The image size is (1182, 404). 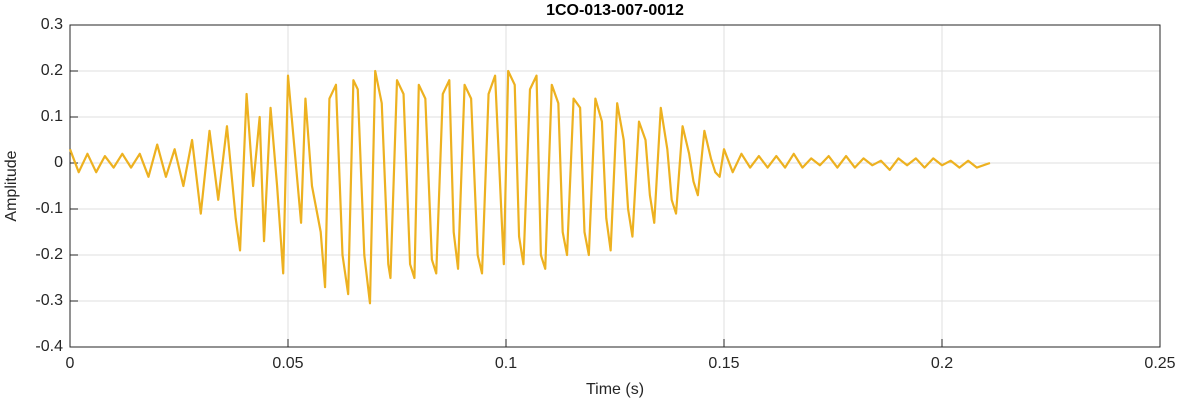 What do you see at coordinates (615, 10) in the screenshot?
I see `chart-title: 1CO-013-007-0012` at bounding box center [615, 10].